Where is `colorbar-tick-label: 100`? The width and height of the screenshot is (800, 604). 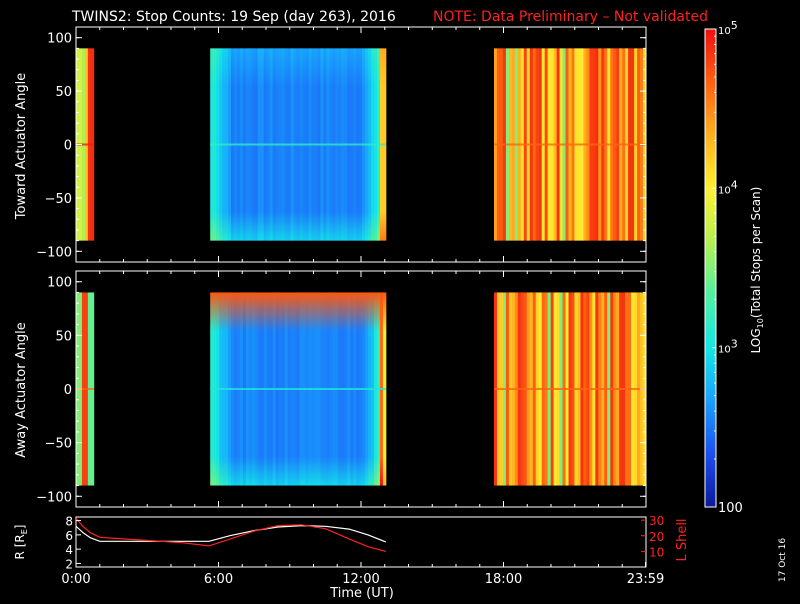 colorbar-tick-label: 100 is located at coordinates (730, 508).